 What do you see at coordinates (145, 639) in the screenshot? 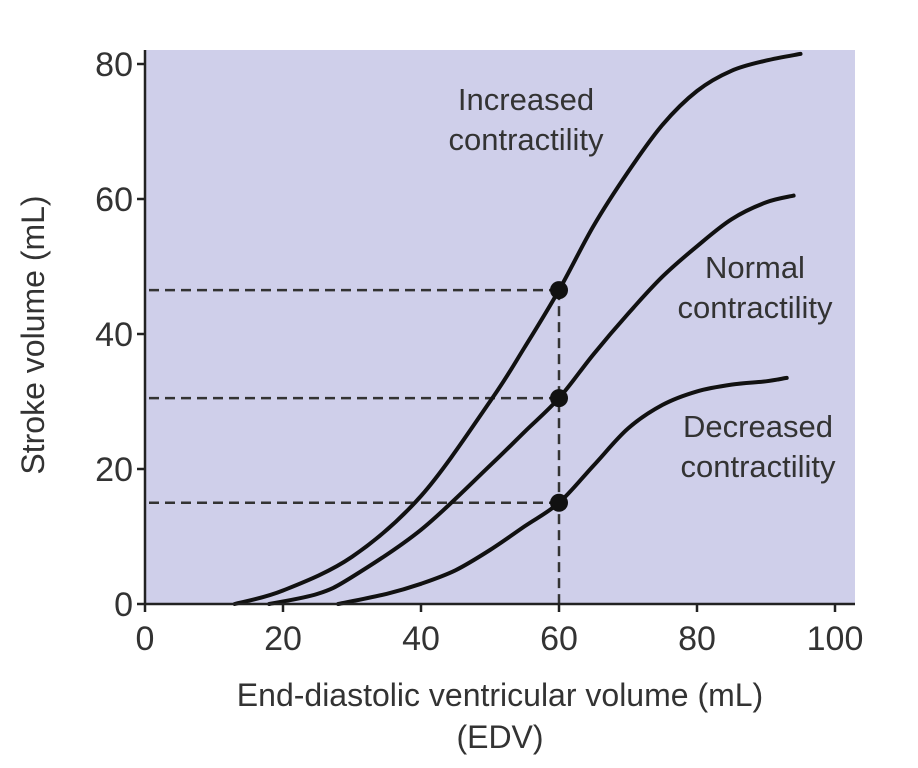
I see `x-tick-label-0: 0` at bounding box center [145, 639].